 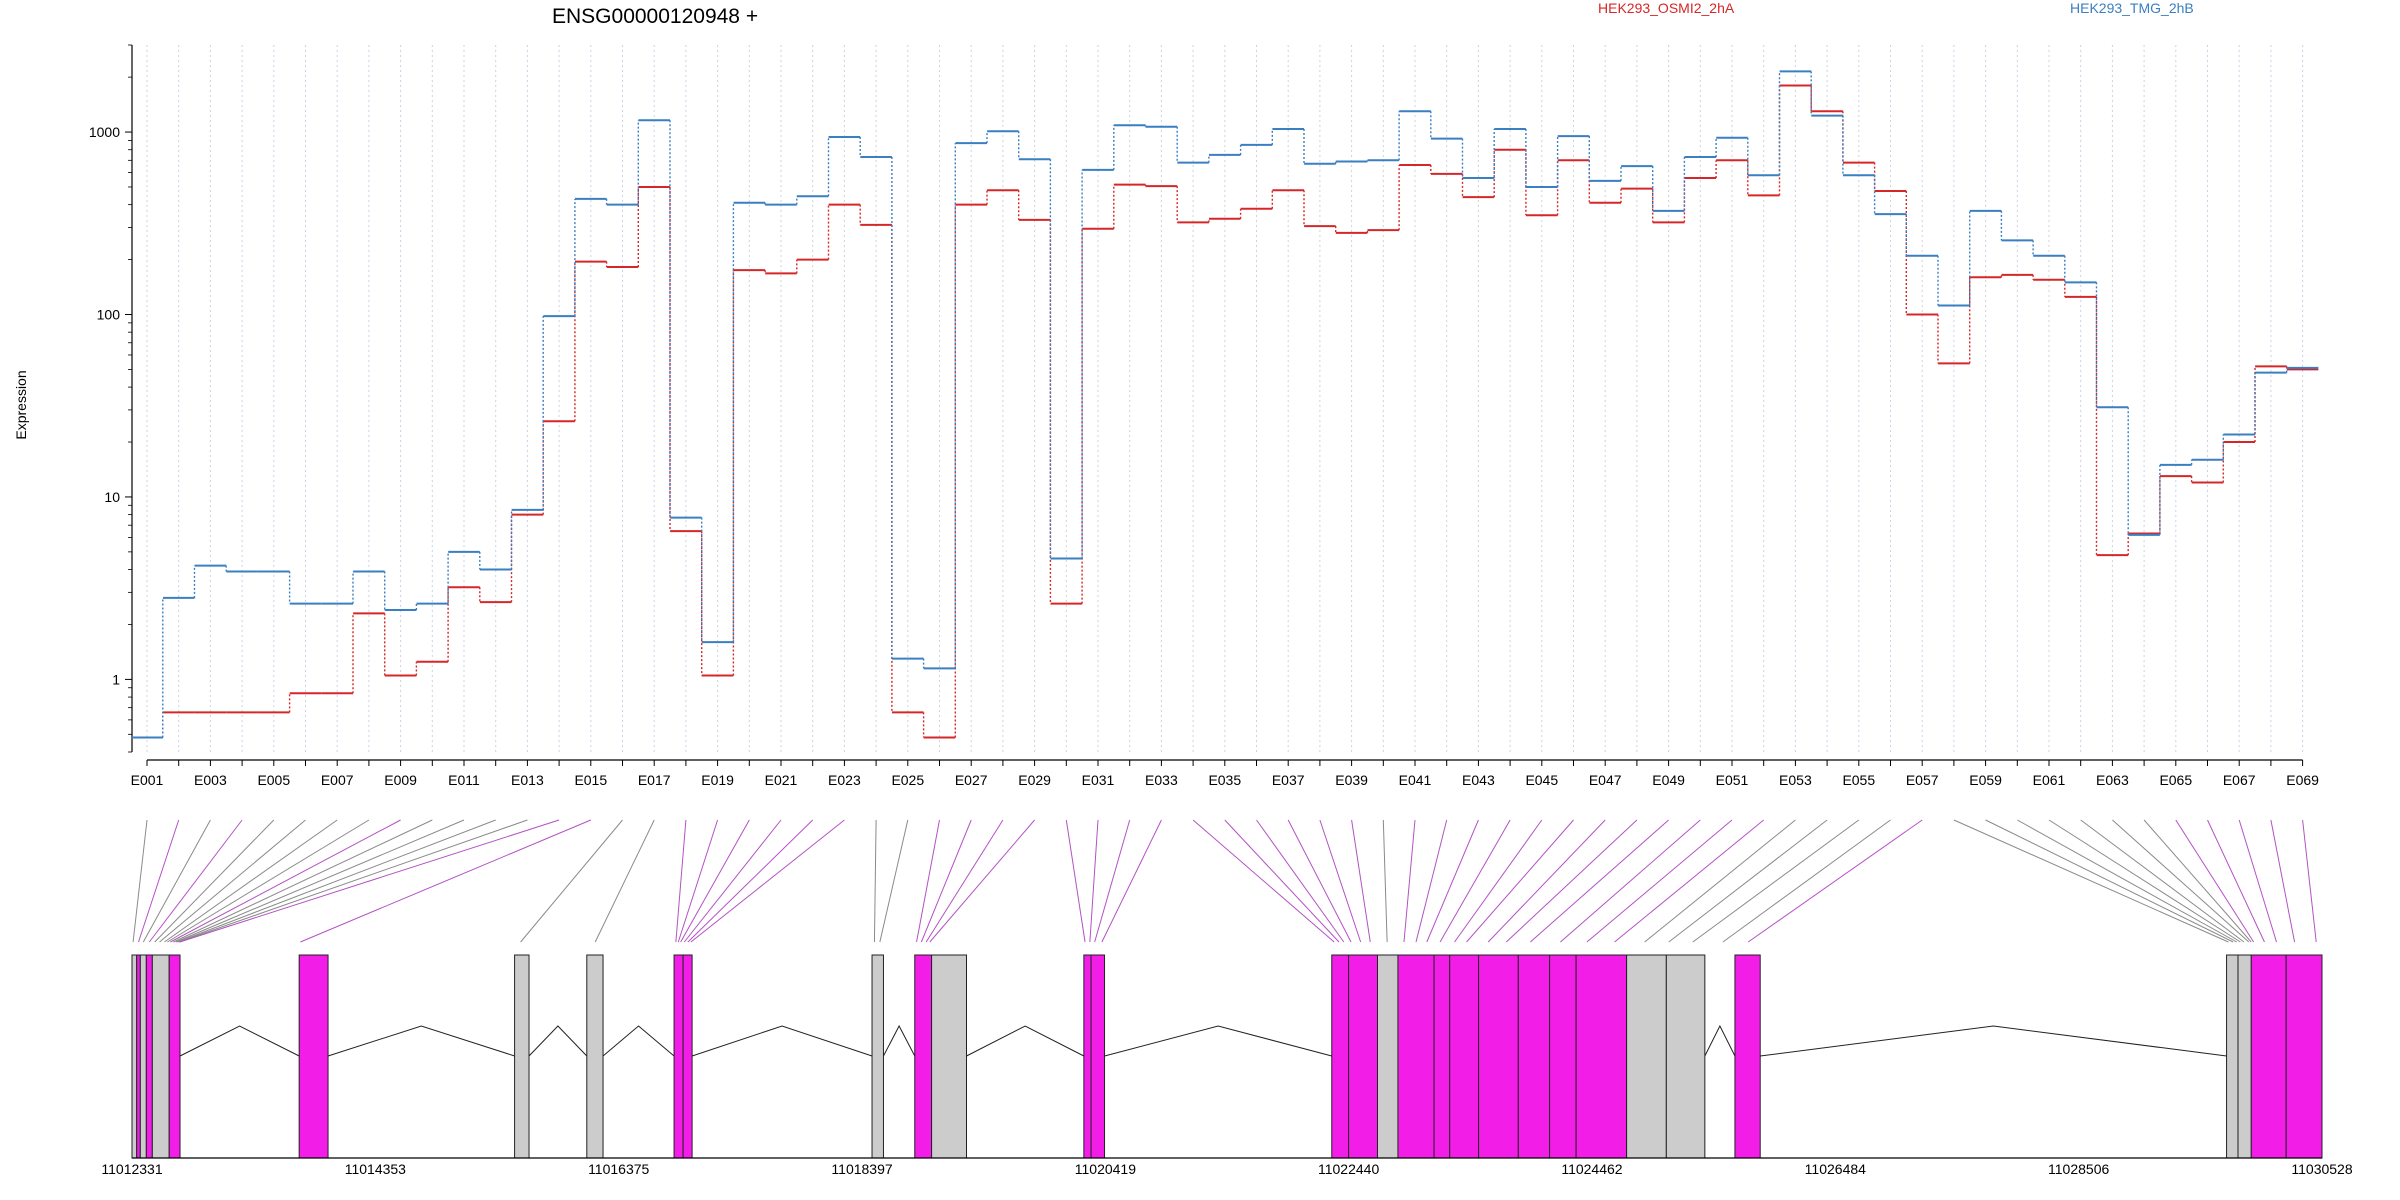 I want to click on coordinate-tick-label: 11022440, so click(x=1348, y=1169).